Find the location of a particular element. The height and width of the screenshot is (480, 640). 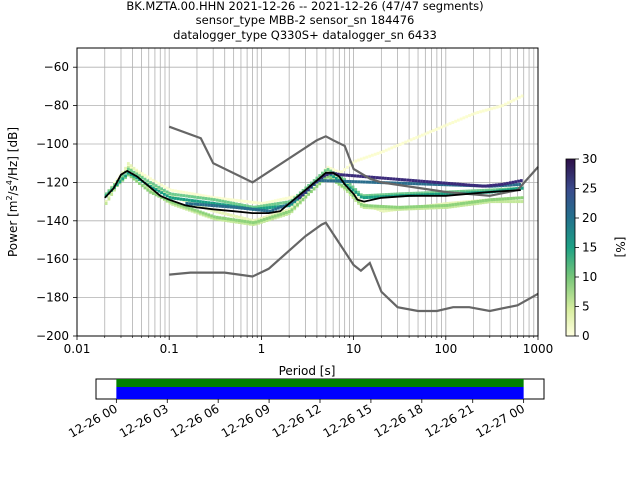

timeline-tick-label: 12-26 21 is located at coordinates (450, 420).